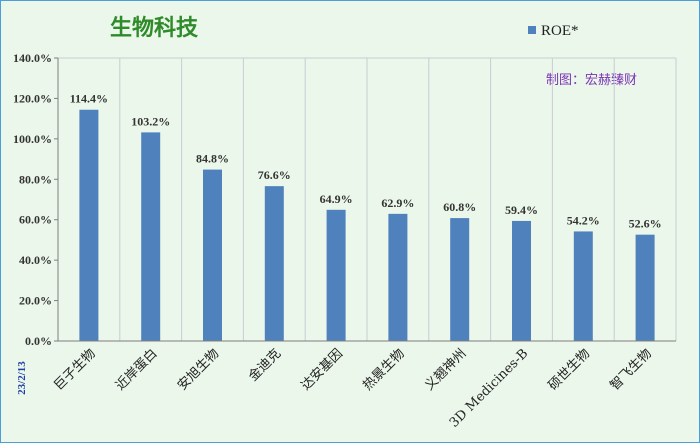 The width and height of the screenshot is (700, 443). I want to click on chart-title: 生物科技, so click(154, 28).